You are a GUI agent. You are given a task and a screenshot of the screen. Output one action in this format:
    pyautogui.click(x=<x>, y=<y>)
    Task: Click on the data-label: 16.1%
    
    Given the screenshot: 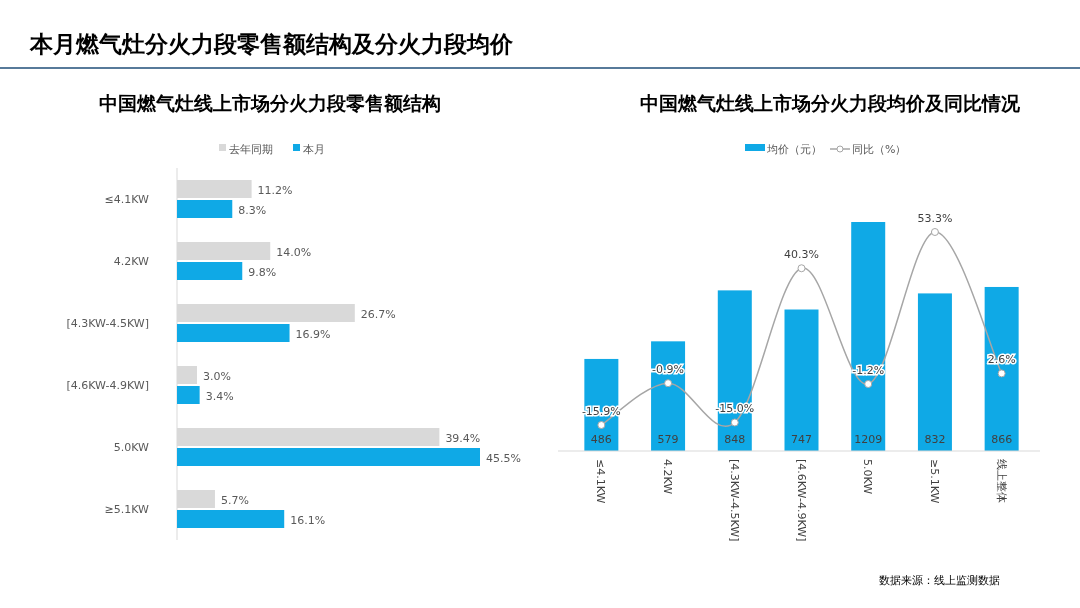 What is the action you would take?
    pyautogui.click(x=308, y=520)
    